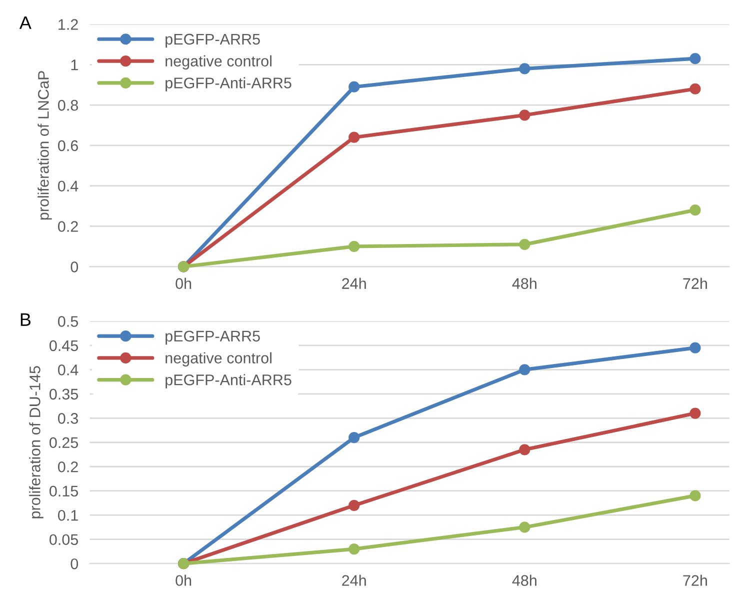 The height and width of the screenshot is (606, 748). What do you see at coordinates (64, 442) in the screenshot?
I see `y-tick-label: 0.25` at bounding box center [64, 442].